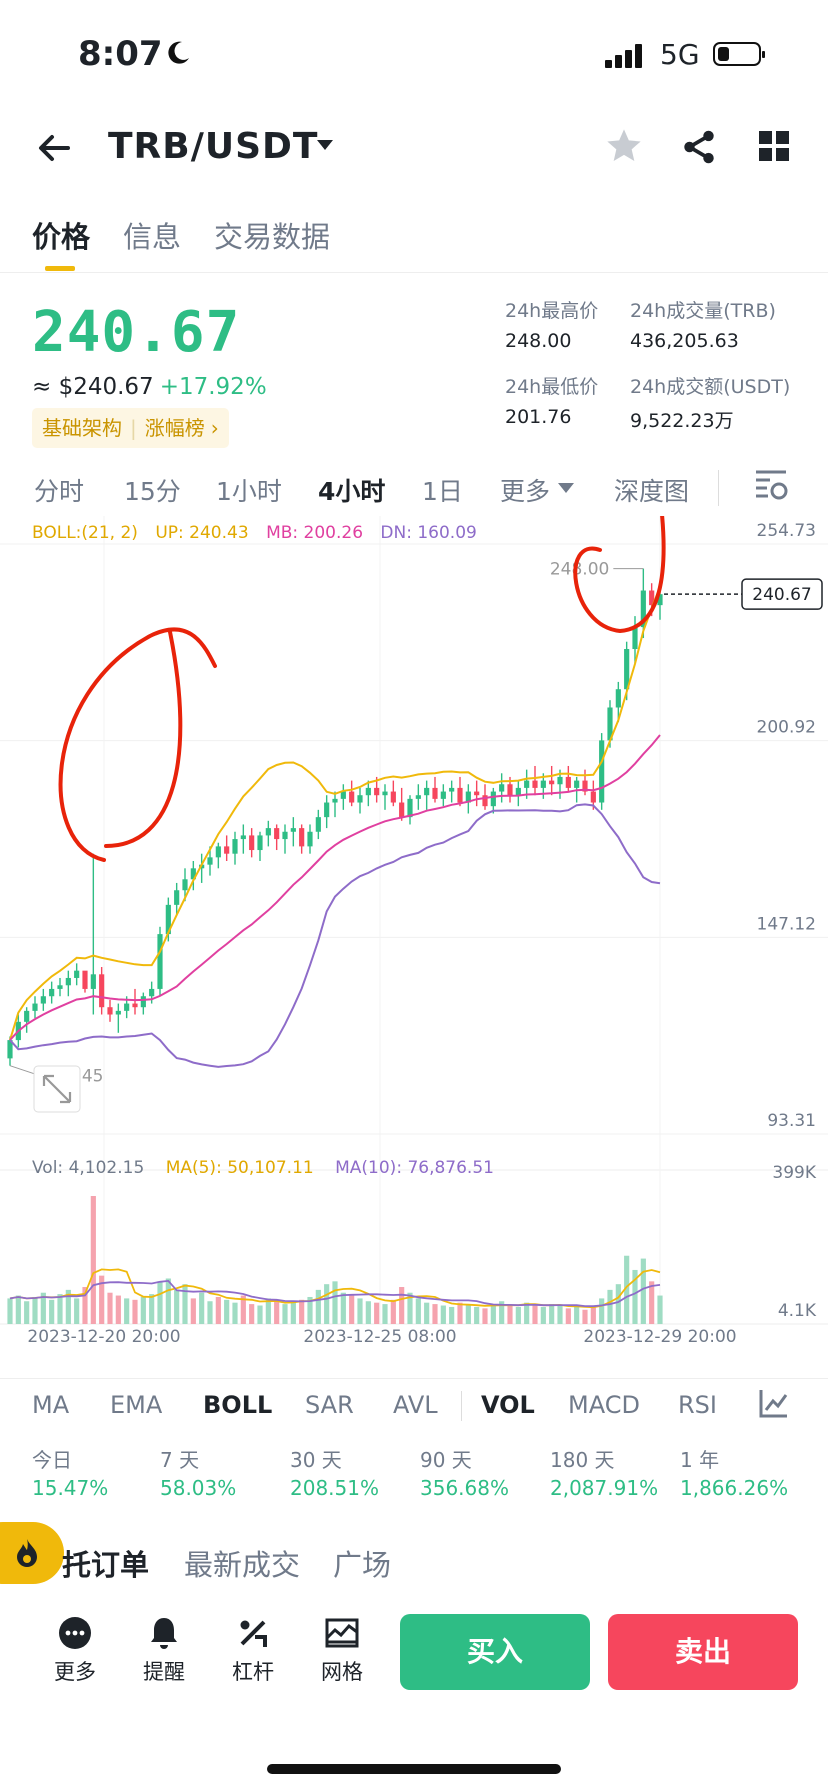 This screenshot has width=828, height=1792. Describe the element at coordinates (54, 148) in the screenshot. I see `back-arrow-icon` at that location.